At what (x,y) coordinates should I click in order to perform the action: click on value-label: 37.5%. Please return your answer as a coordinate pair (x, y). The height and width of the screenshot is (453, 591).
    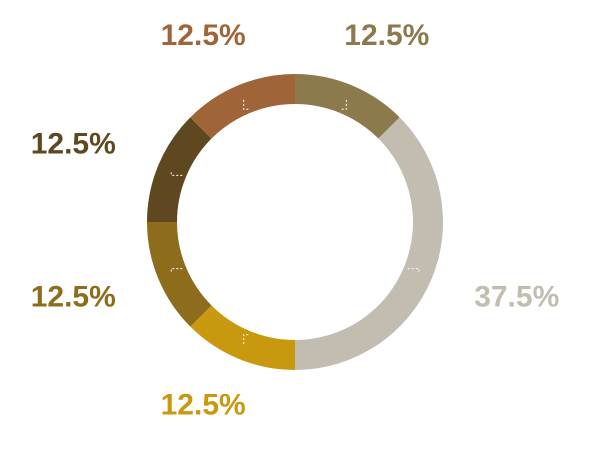
    Looking at the image, I should click on (516, 296).